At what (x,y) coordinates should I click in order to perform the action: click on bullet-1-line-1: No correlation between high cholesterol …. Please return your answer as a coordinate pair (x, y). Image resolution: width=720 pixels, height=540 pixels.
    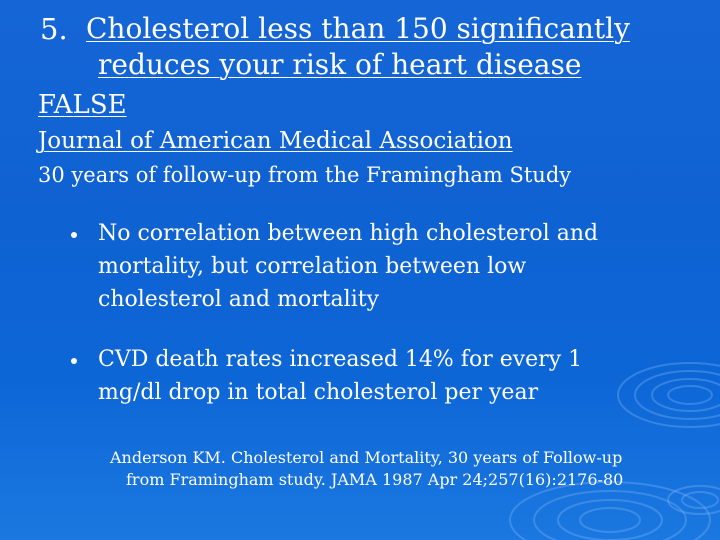
    Looking at the image, I should click on (348, 233).